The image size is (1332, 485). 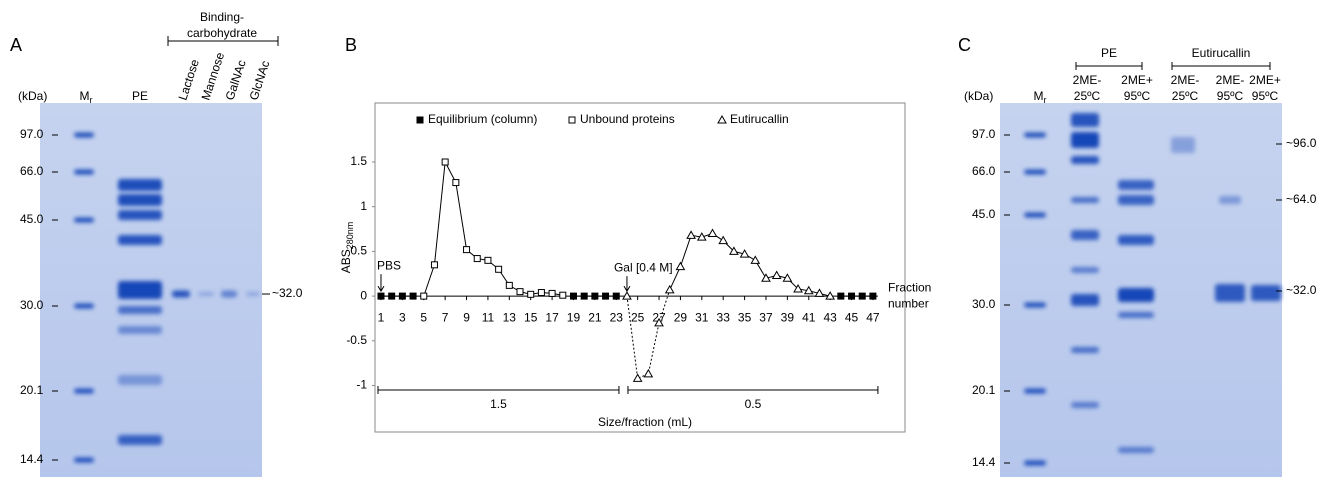 I want to click on group-label: PE, so click(x=1109, y=53).